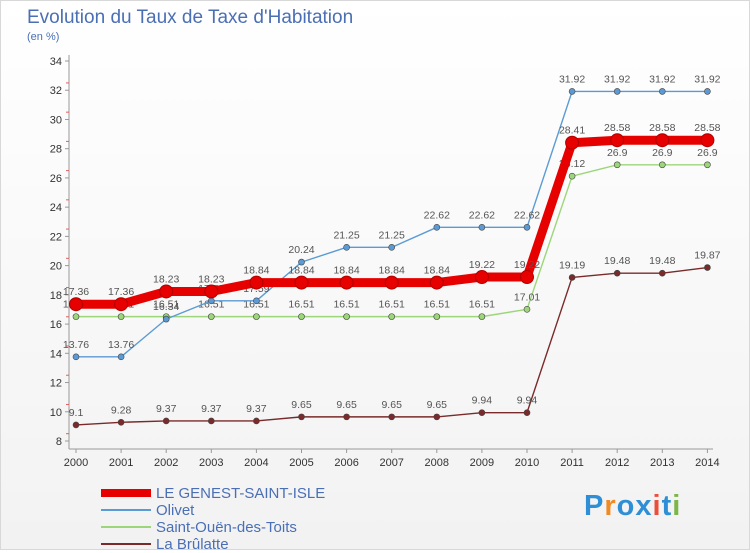 The width and height of the screenshot is (750, 553). Describe the element at coordinates (56, 62) in the screenshot. I see `y-tick-label: 34` at that location.